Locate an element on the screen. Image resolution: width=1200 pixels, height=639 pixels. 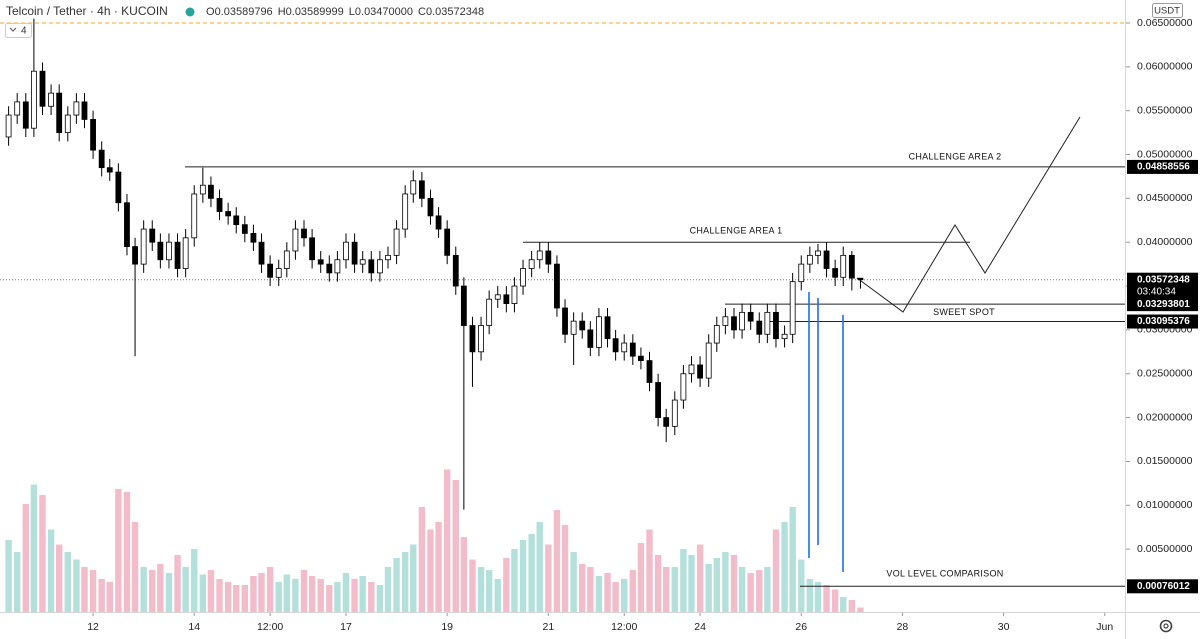
legend-value: 0.03572348 is located at coordinates (455, 12).